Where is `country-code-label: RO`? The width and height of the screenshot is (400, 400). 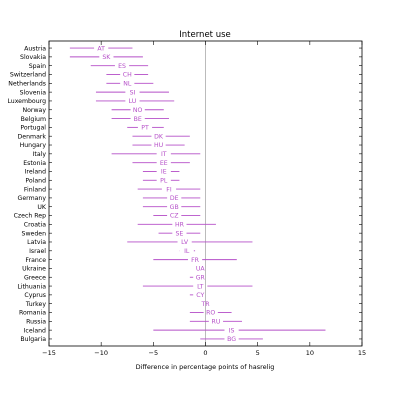 country-code-label: RO is located at coordinates (210, 313).